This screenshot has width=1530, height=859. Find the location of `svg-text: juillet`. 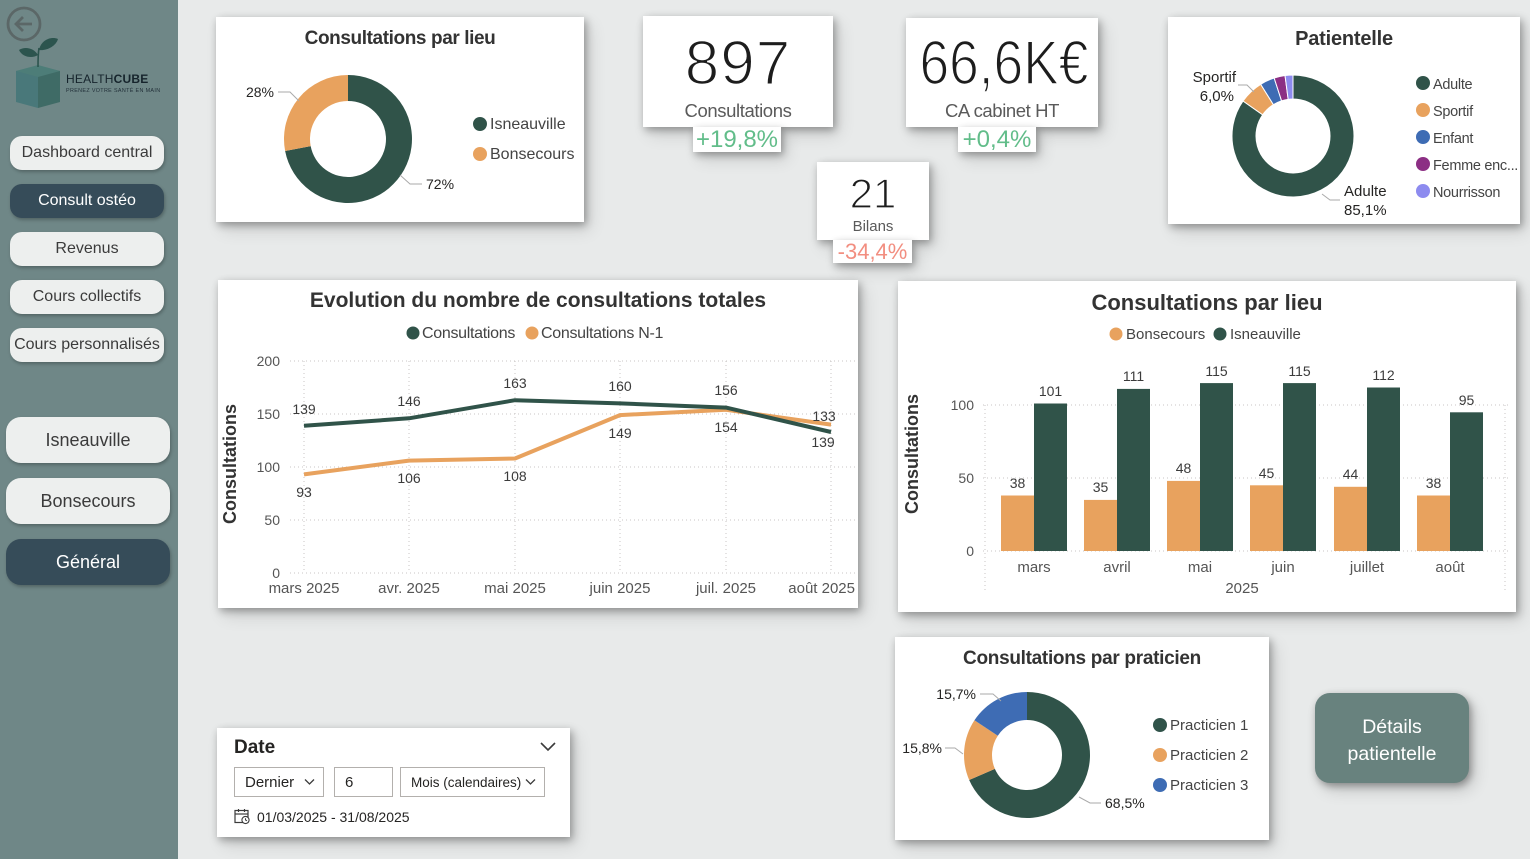

svg-text: juillet is located at coordinates (1367, 567).